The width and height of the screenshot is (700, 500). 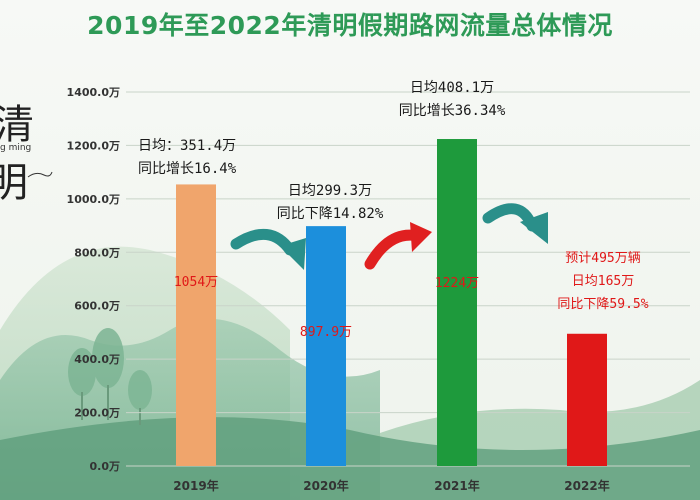 I want to click on y-tick-label: 1200.0万, so click(x=93, y=145).